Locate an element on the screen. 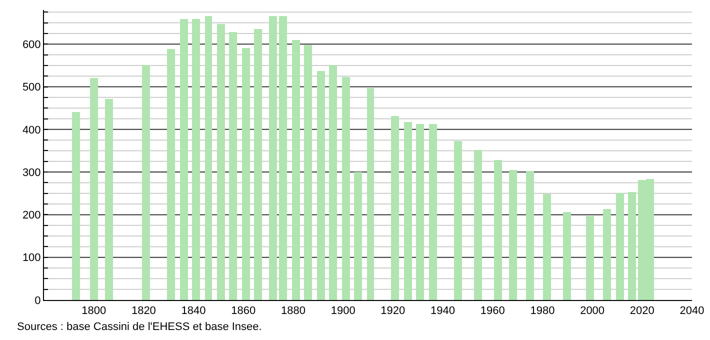  y-tick-label: 600 is located at coordinates (31, 44).